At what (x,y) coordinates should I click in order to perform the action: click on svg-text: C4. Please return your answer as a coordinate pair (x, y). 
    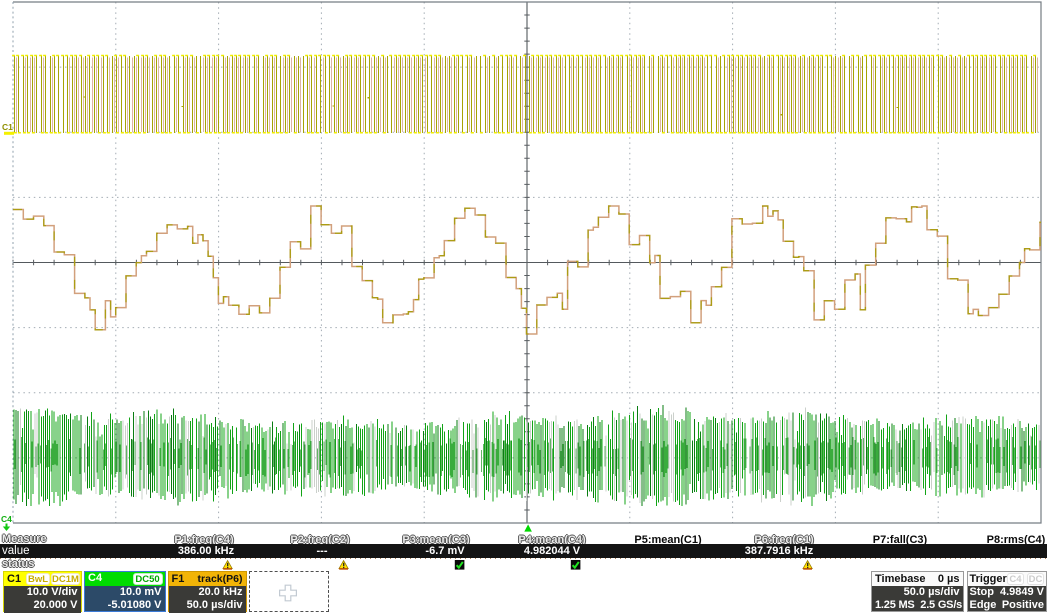
    Looking at the image, I should click on (6, 519).